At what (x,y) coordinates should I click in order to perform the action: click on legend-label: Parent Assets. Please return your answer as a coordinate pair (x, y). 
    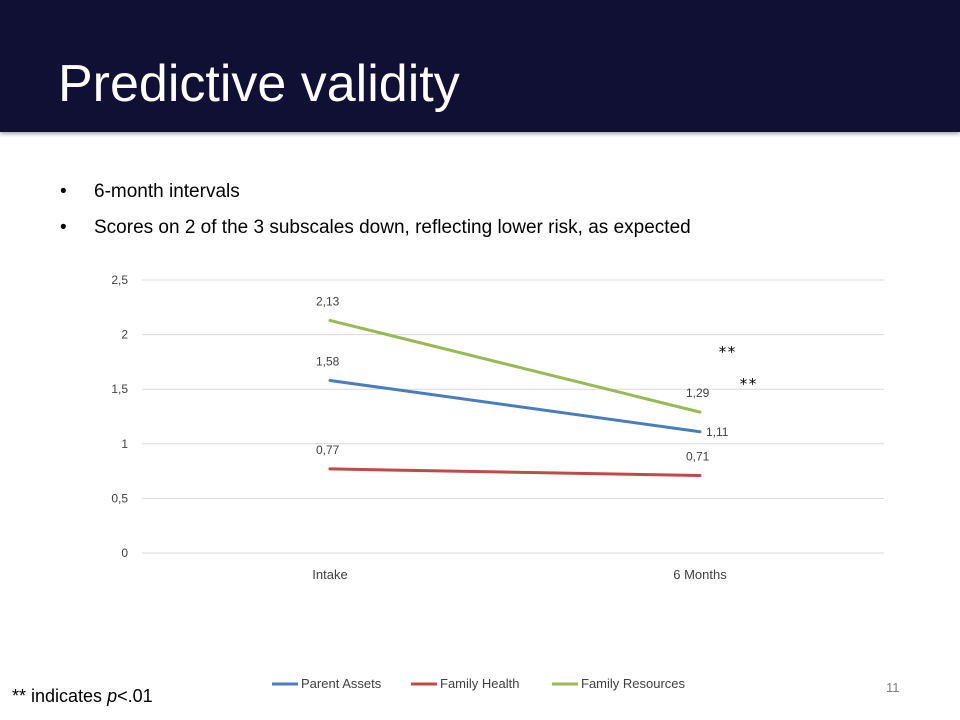
    Looking at the image, I should click on (341, 683).